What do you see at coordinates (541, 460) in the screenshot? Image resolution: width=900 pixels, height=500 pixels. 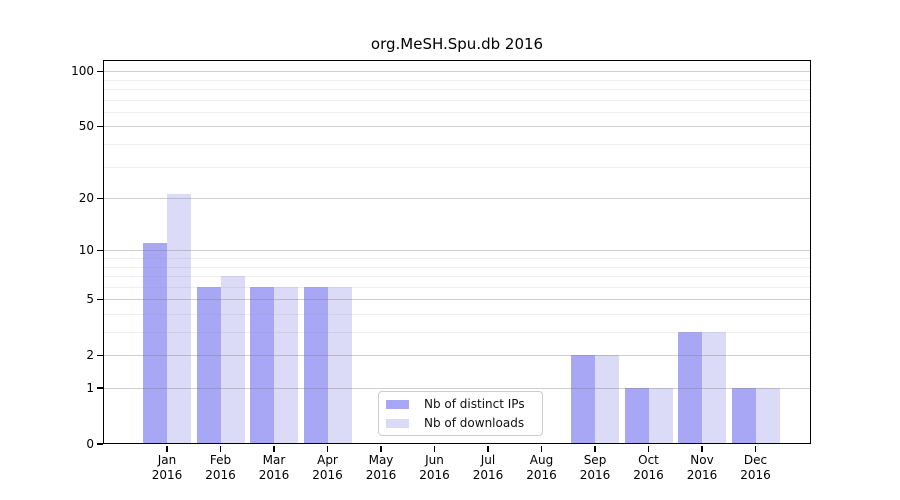 I see `month-label: Aug` at bounding box center [541, 460].